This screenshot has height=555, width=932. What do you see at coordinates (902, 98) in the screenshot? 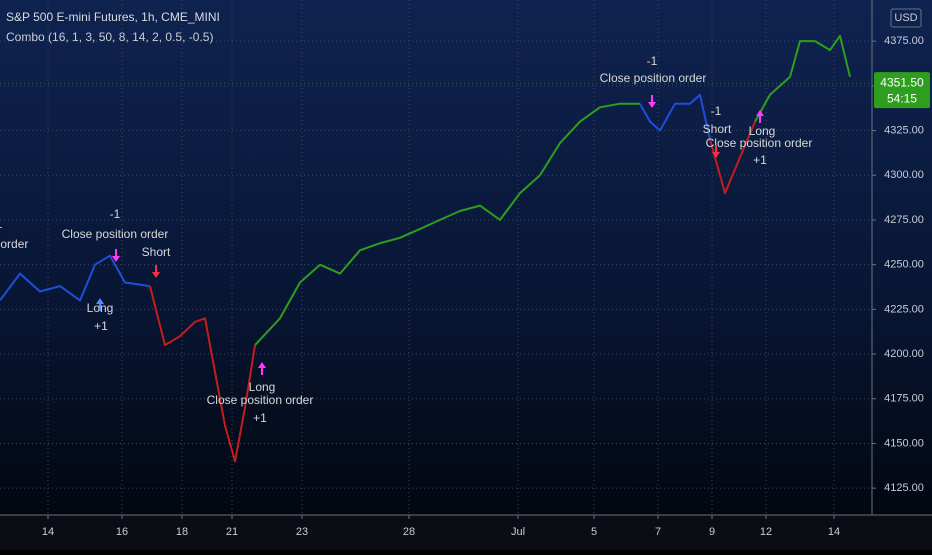
I see `countdown: 54:15` at bounding box center [902, 98].